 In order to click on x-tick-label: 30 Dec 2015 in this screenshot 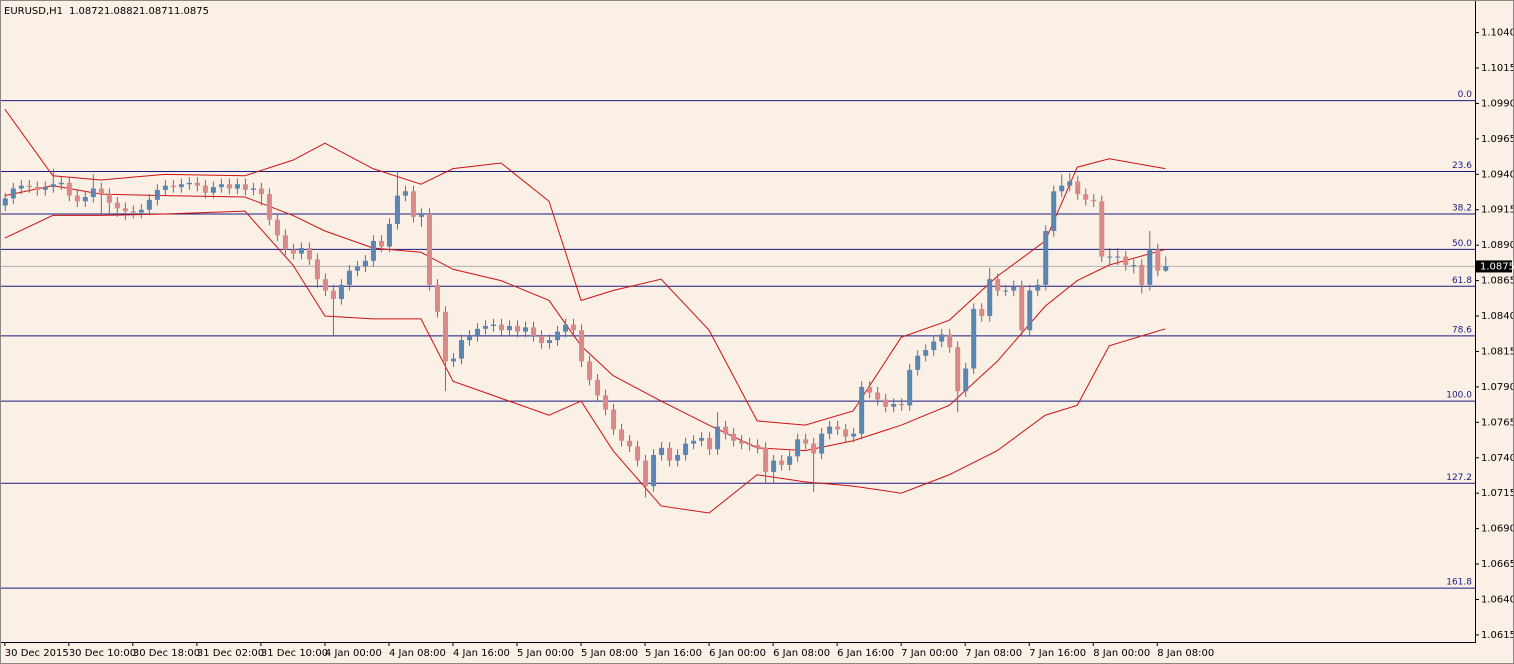, I will do `click(37, 653)`.